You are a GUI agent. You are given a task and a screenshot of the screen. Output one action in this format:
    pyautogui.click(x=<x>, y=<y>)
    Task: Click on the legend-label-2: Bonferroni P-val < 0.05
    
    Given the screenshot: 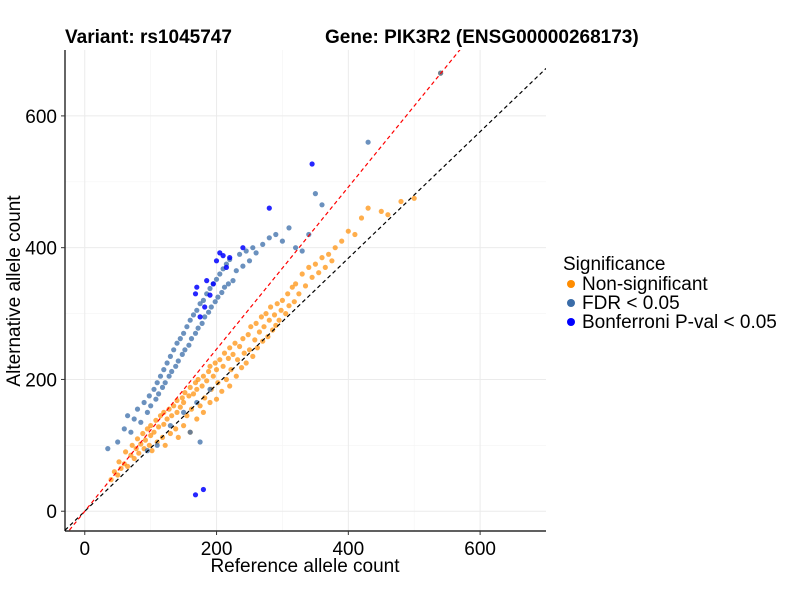 What is the action you would take?
    pyautogui.click(x=679, y=322)
    